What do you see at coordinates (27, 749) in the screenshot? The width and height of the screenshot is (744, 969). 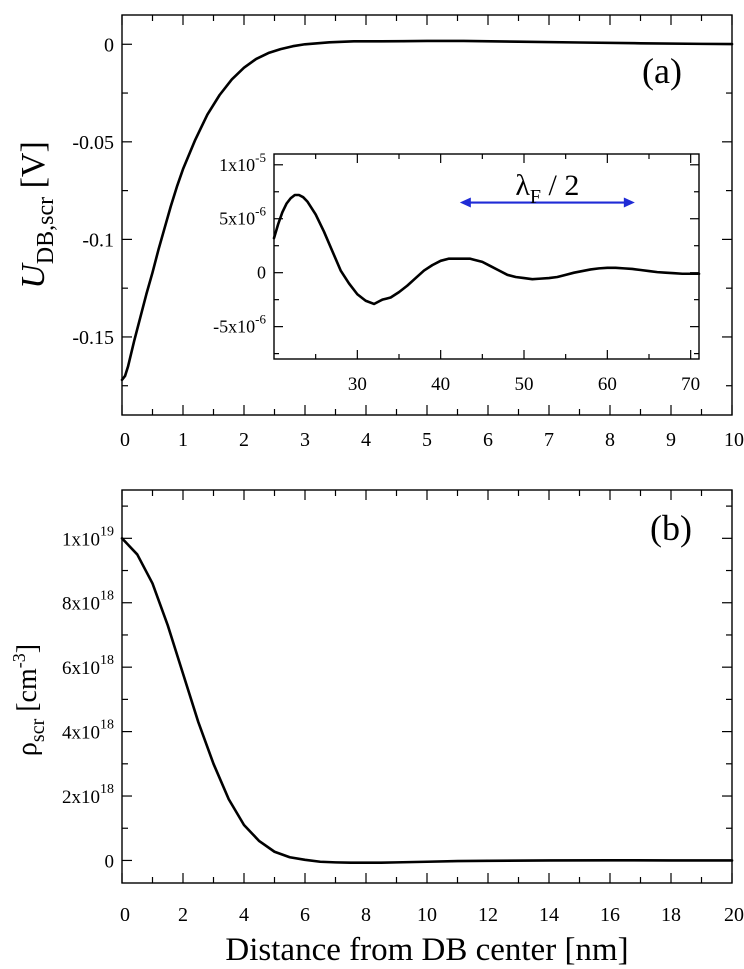 I see `panel-b-y-label-main: ρ` at bounding box center [27, 749].